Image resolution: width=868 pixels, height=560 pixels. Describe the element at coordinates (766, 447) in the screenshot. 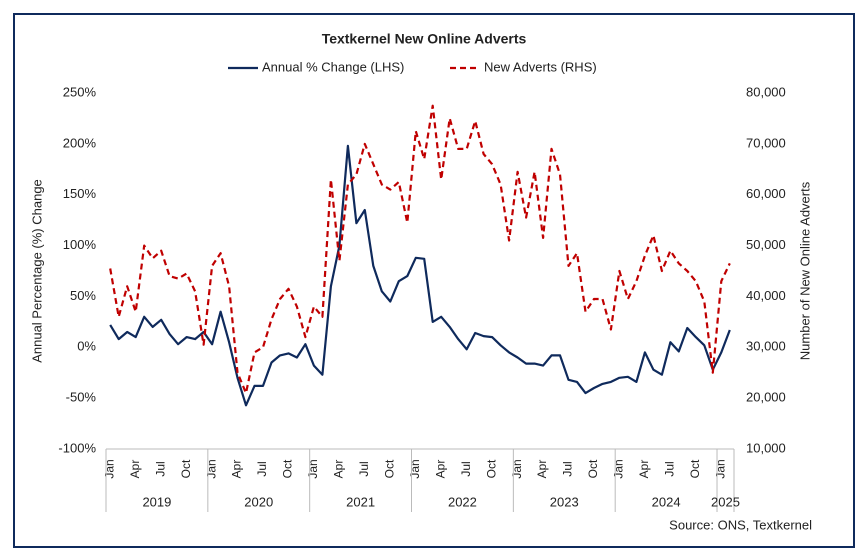

I see `y2-tick-label: 10,000` at that location.